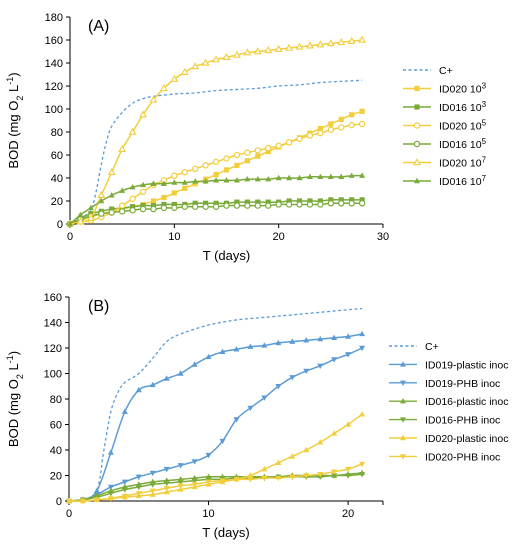 The width and height of the screenshot is (519, 550). I want to click on y-tick-label: 80, so click(56, 400).